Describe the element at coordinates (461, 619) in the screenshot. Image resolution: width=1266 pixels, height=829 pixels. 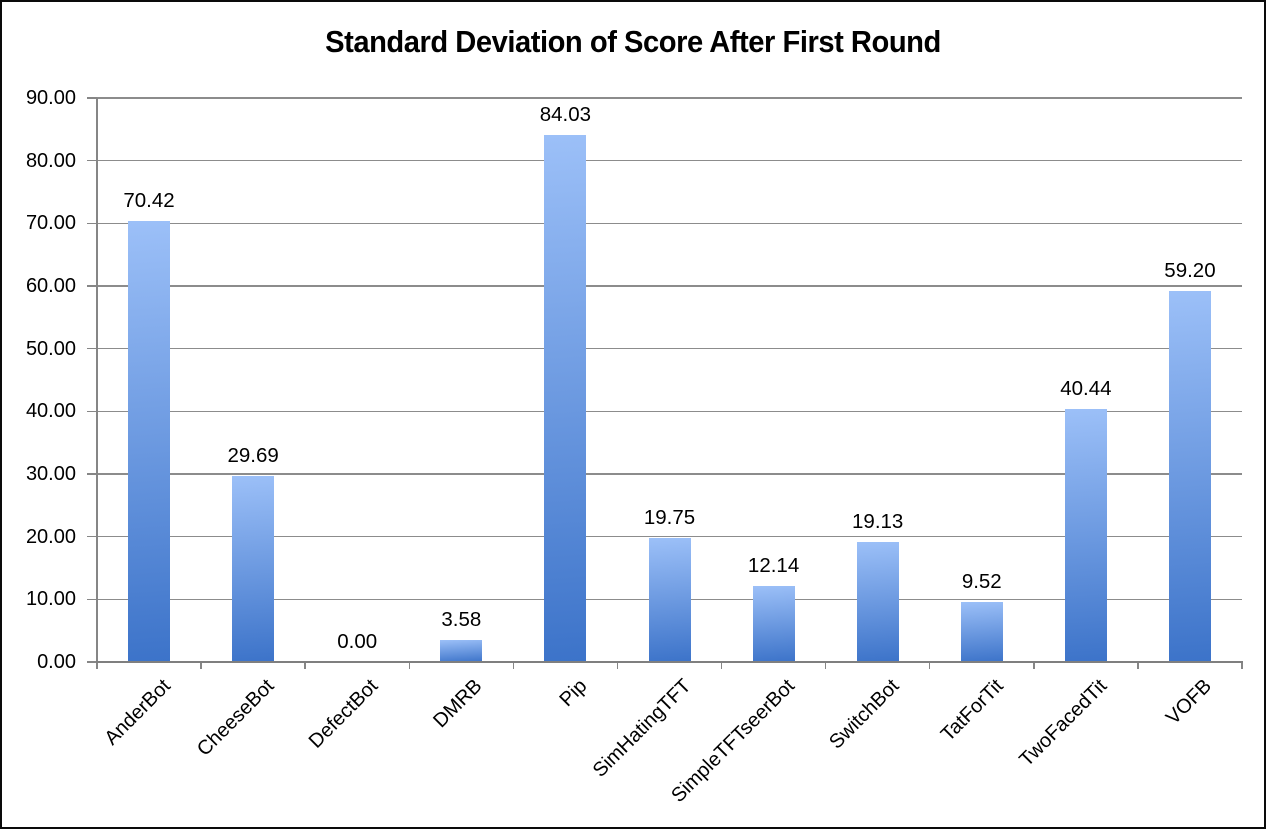
I see `bar-value-label: 3.58` at that location.